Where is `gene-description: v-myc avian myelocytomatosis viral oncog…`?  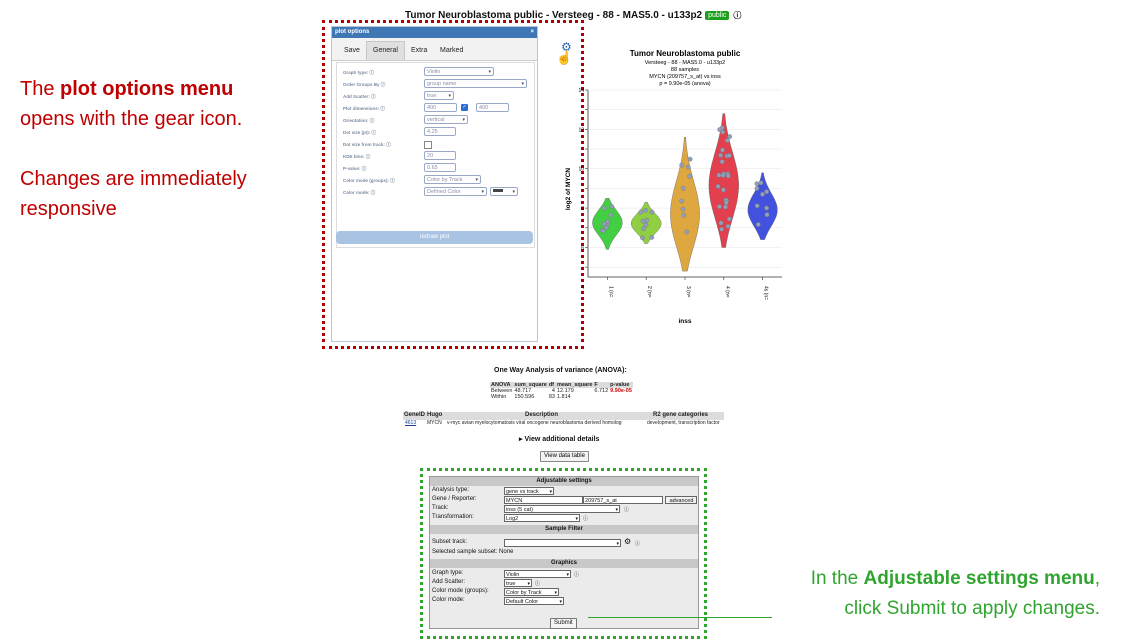
gene-description: v-myc avian myelocytomatosis viral oncog… is located at coordinates (534, 423).